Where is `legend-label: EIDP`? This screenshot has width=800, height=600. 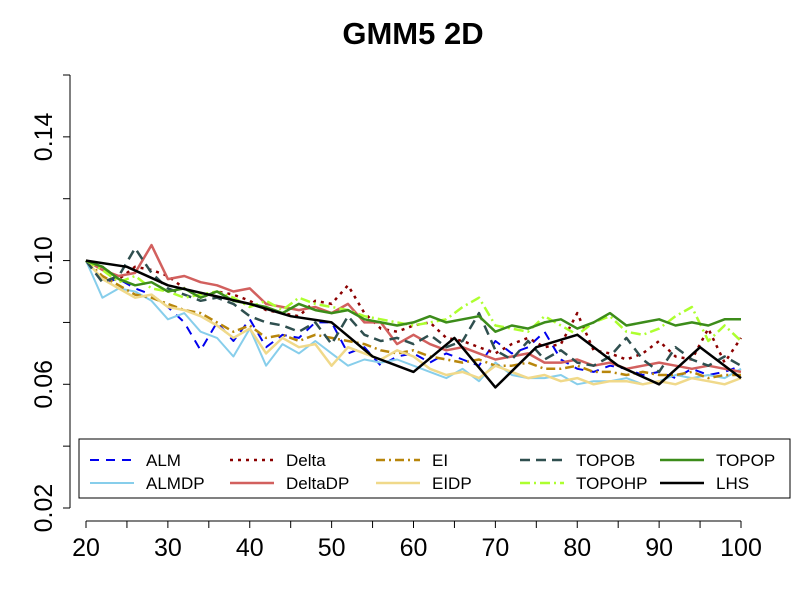
legend-label: EIDP is located at coordinates (452, 483).